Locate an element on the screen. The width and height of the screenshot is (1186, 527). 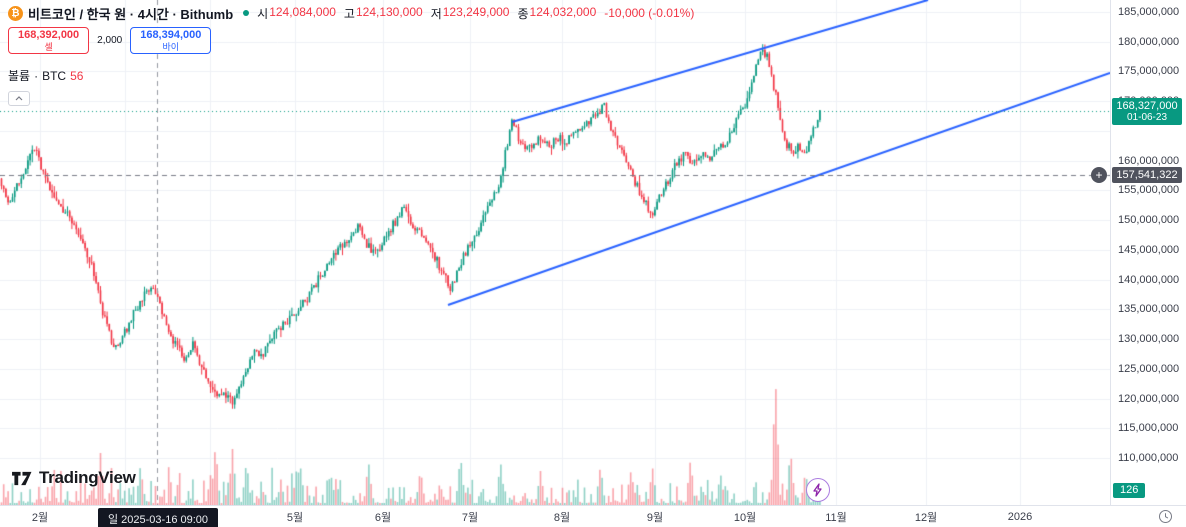
price-tick-label: 110,000,000 is located at coordinates (1148, 458).